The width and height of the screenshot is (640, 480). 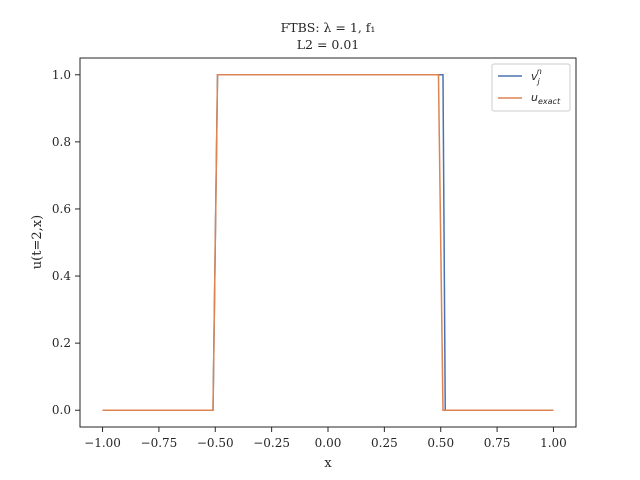 I want to click on x-axis: −1.00 −0.75 −0.50 −0.25 0.00 0.25 0.50 0.75 1.00, so click(x=325, y=438).